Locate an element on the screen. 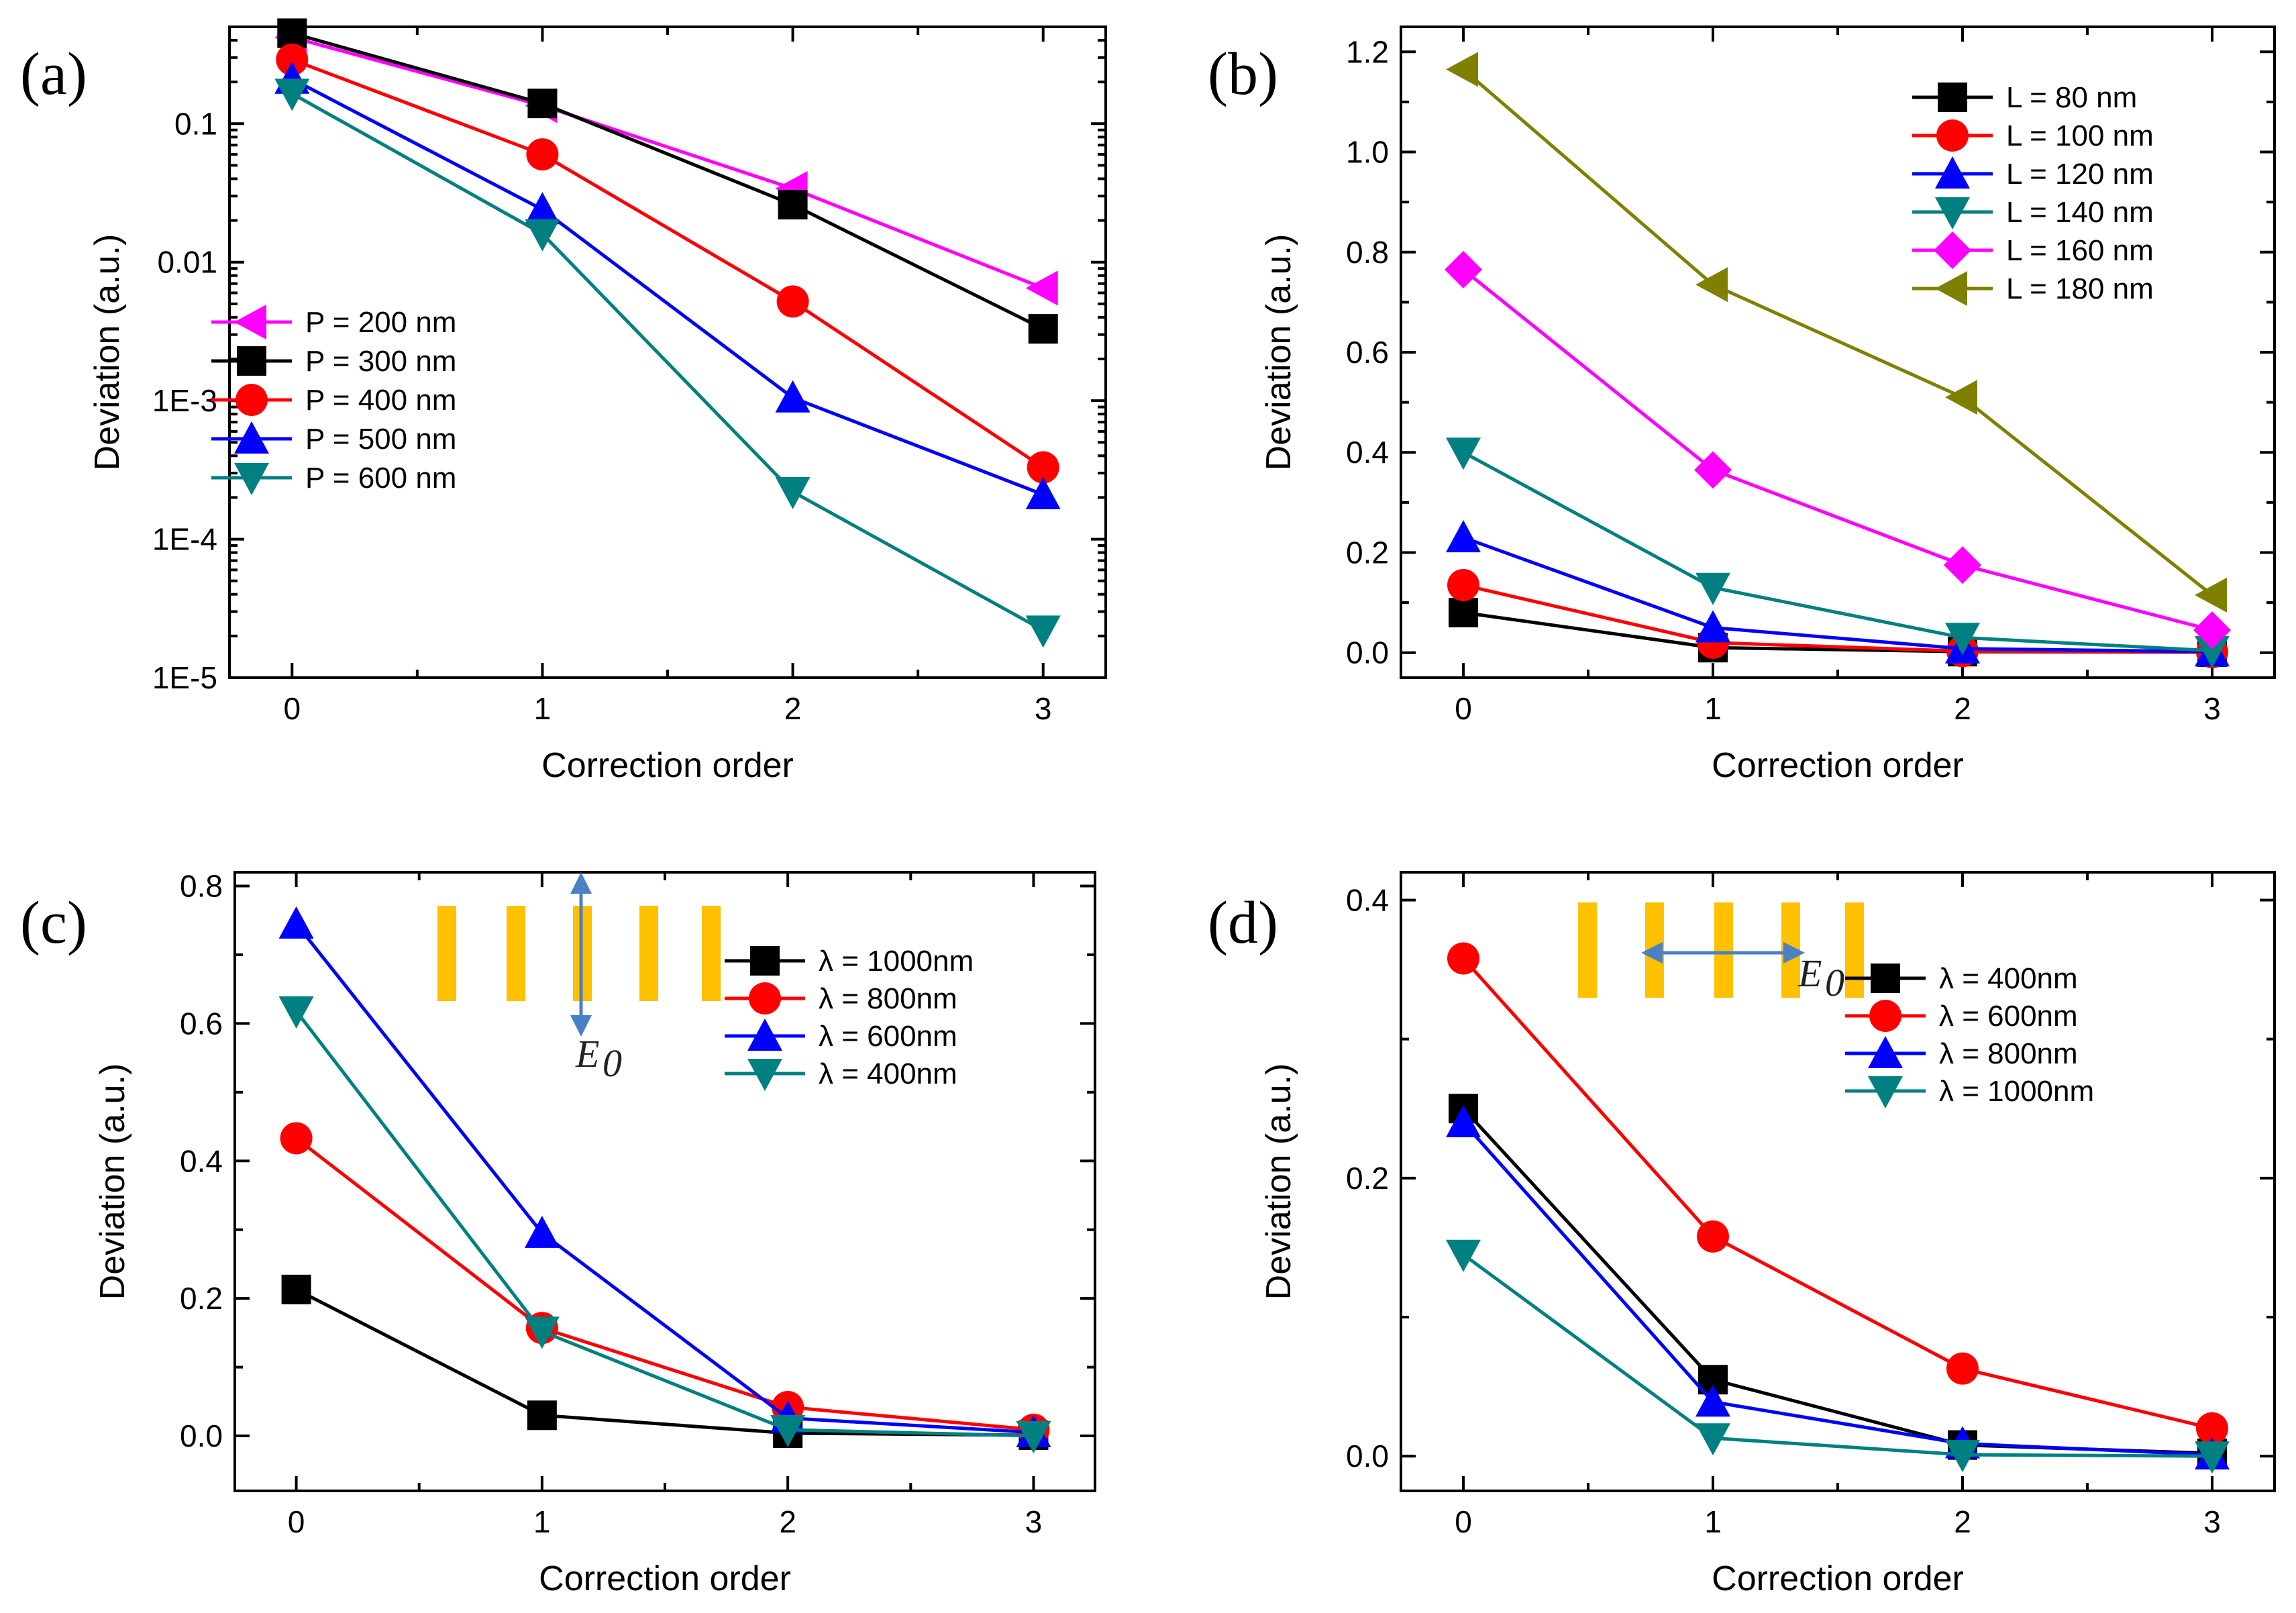 Image resolution: width=2296 pixels, height=1613 pixels. panel-label: (c) is located at coordinates (53, 923).